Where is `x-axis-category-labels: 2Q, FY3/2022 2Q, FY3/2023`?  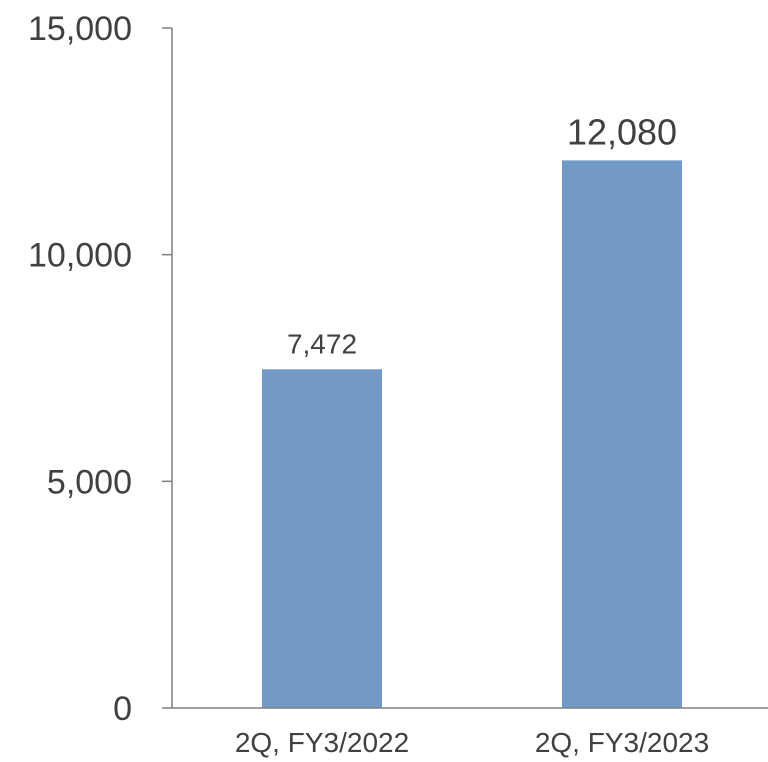
x-axis-category-labels: 2Q, FY3/2022 2Q, FY3/2023 is located at coordinates (472, 742).